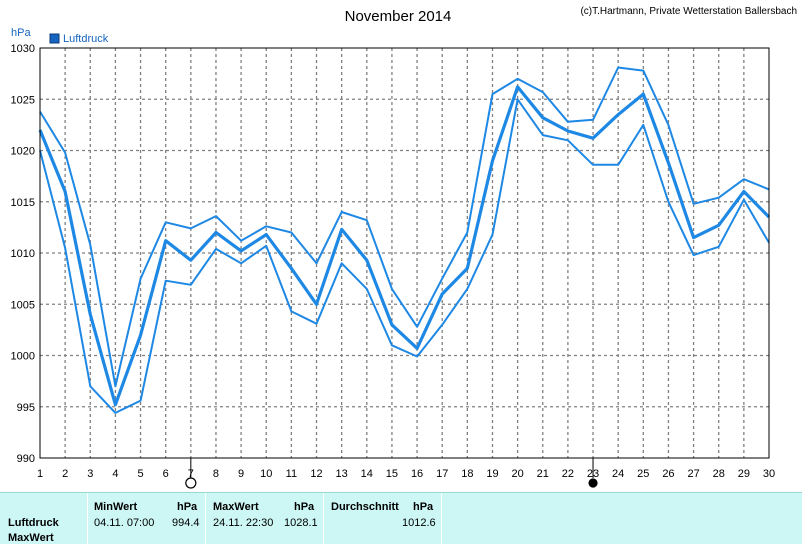 This screenshot has width=802, height=544. Describe the element at coordinates (492, 474) in the screenshot. I see `x-tick-label: 19` at that location.